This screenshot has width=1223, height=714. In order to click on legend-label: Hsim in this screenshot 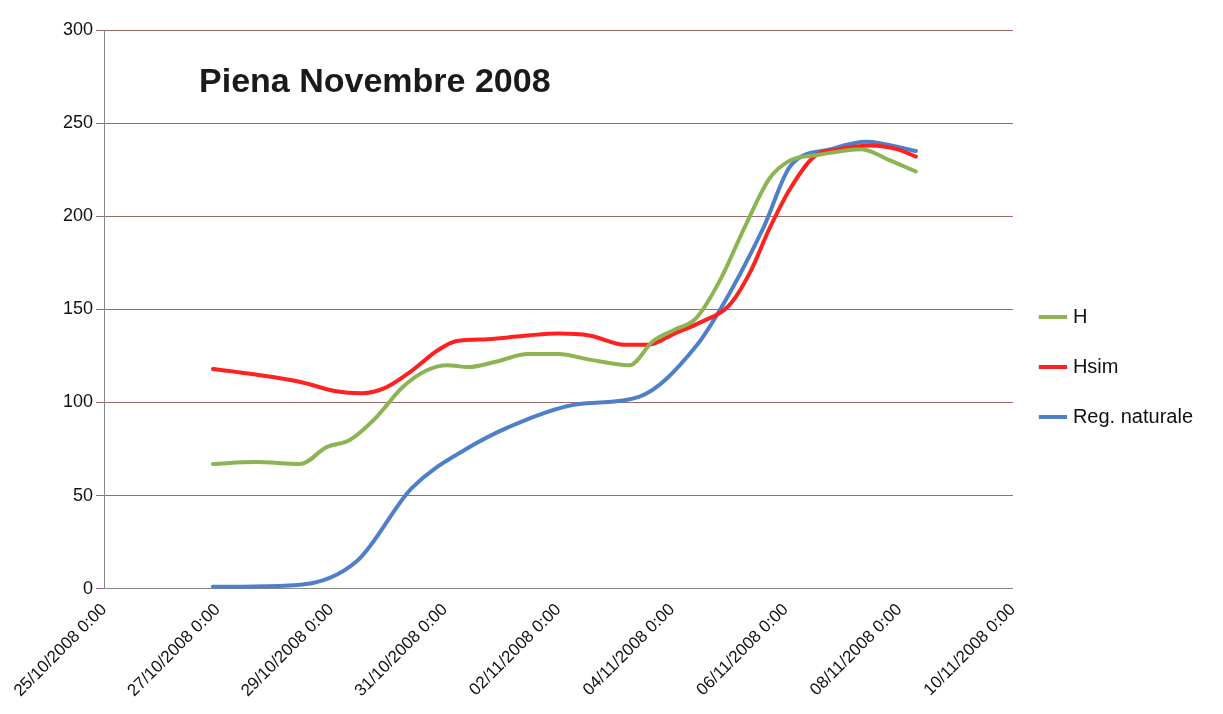, I will do `click(1095, 365)`.